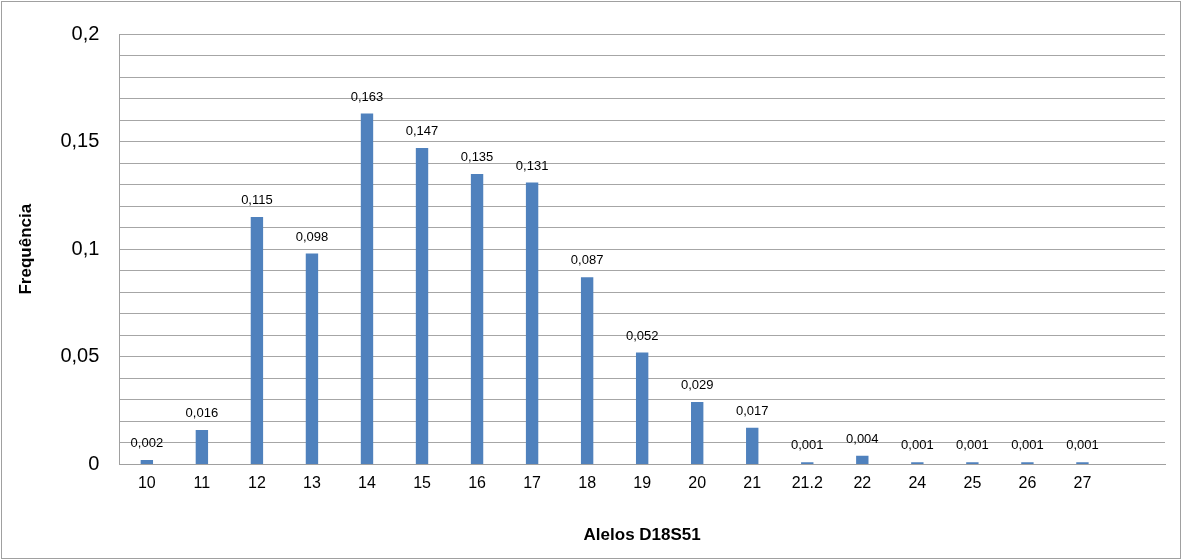  Describe the element at coordinates (807, 483) in the screenshot. I see `x-tick-label: 21.2` at that location.